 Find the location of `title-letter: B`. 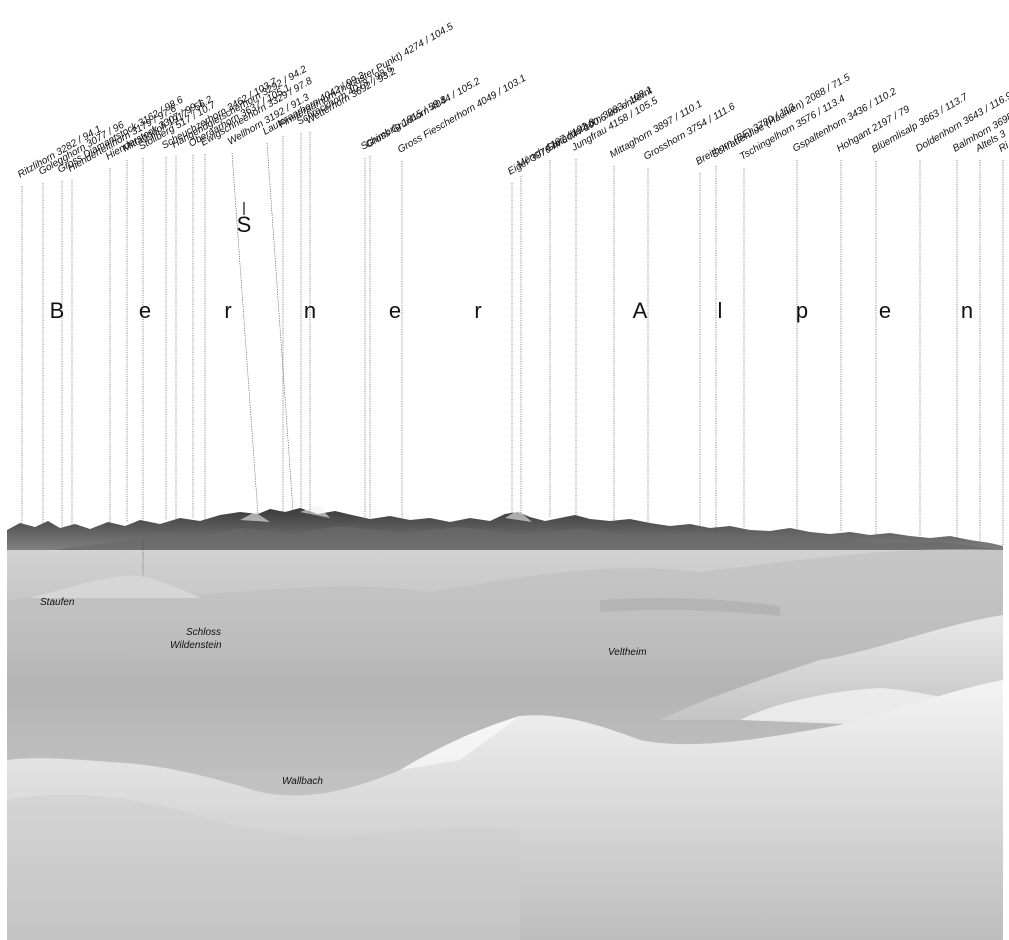

title-letter: B is located at coordinates (57, 310).